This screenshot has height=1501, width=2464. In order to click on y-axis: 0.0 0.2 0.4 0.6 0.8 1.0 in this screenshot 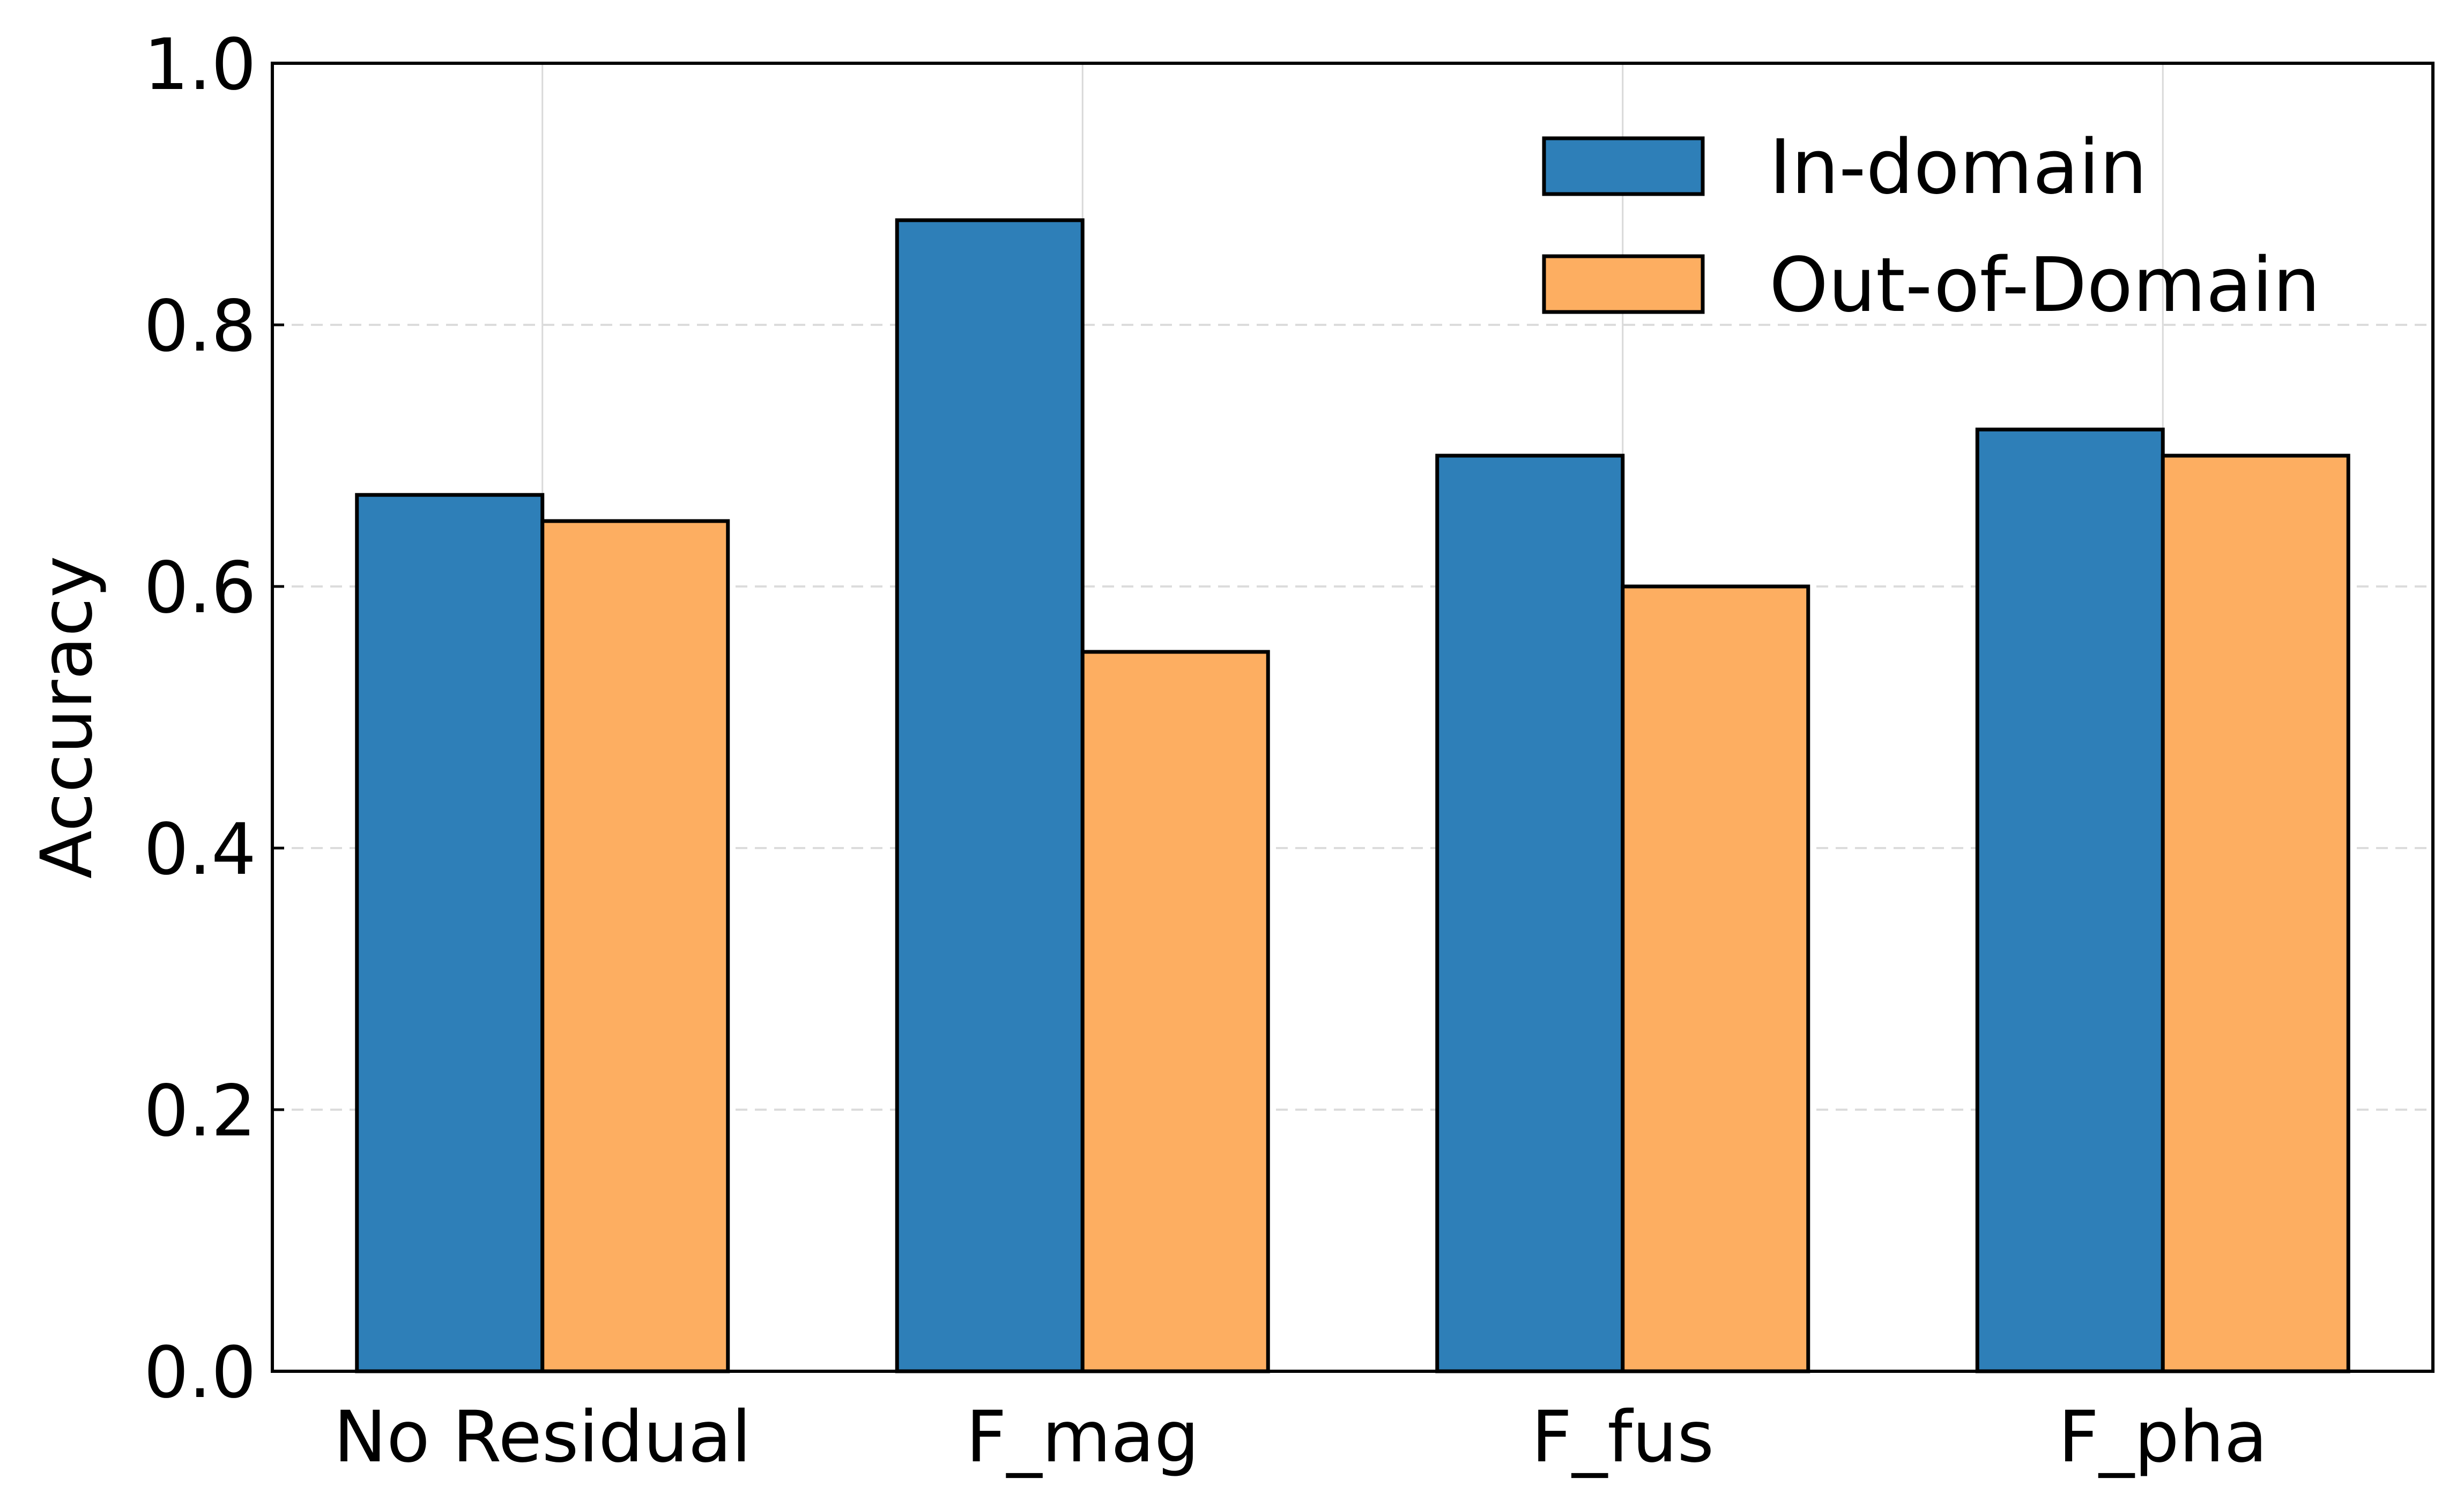, I will do `click(214, 719)`.